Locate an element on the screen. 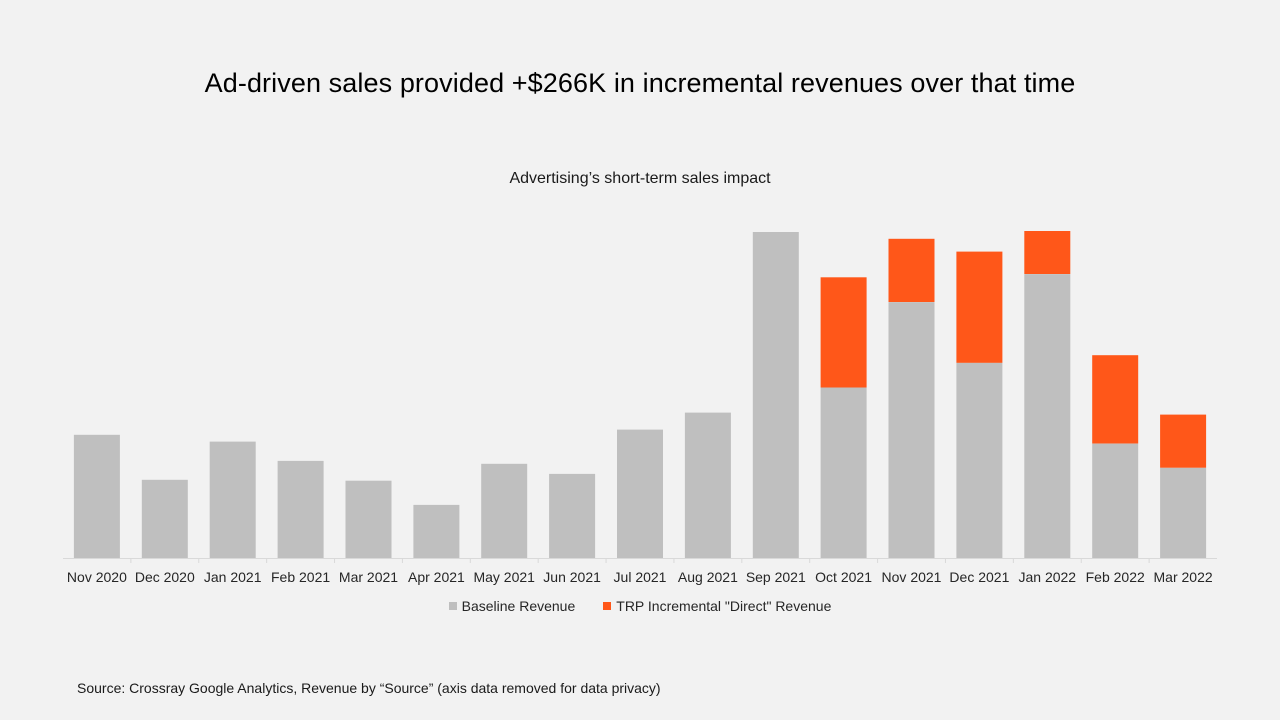 The image size is (1280, 720). x-tick-label: Jun 2021 is located at coordinates (572, 577).